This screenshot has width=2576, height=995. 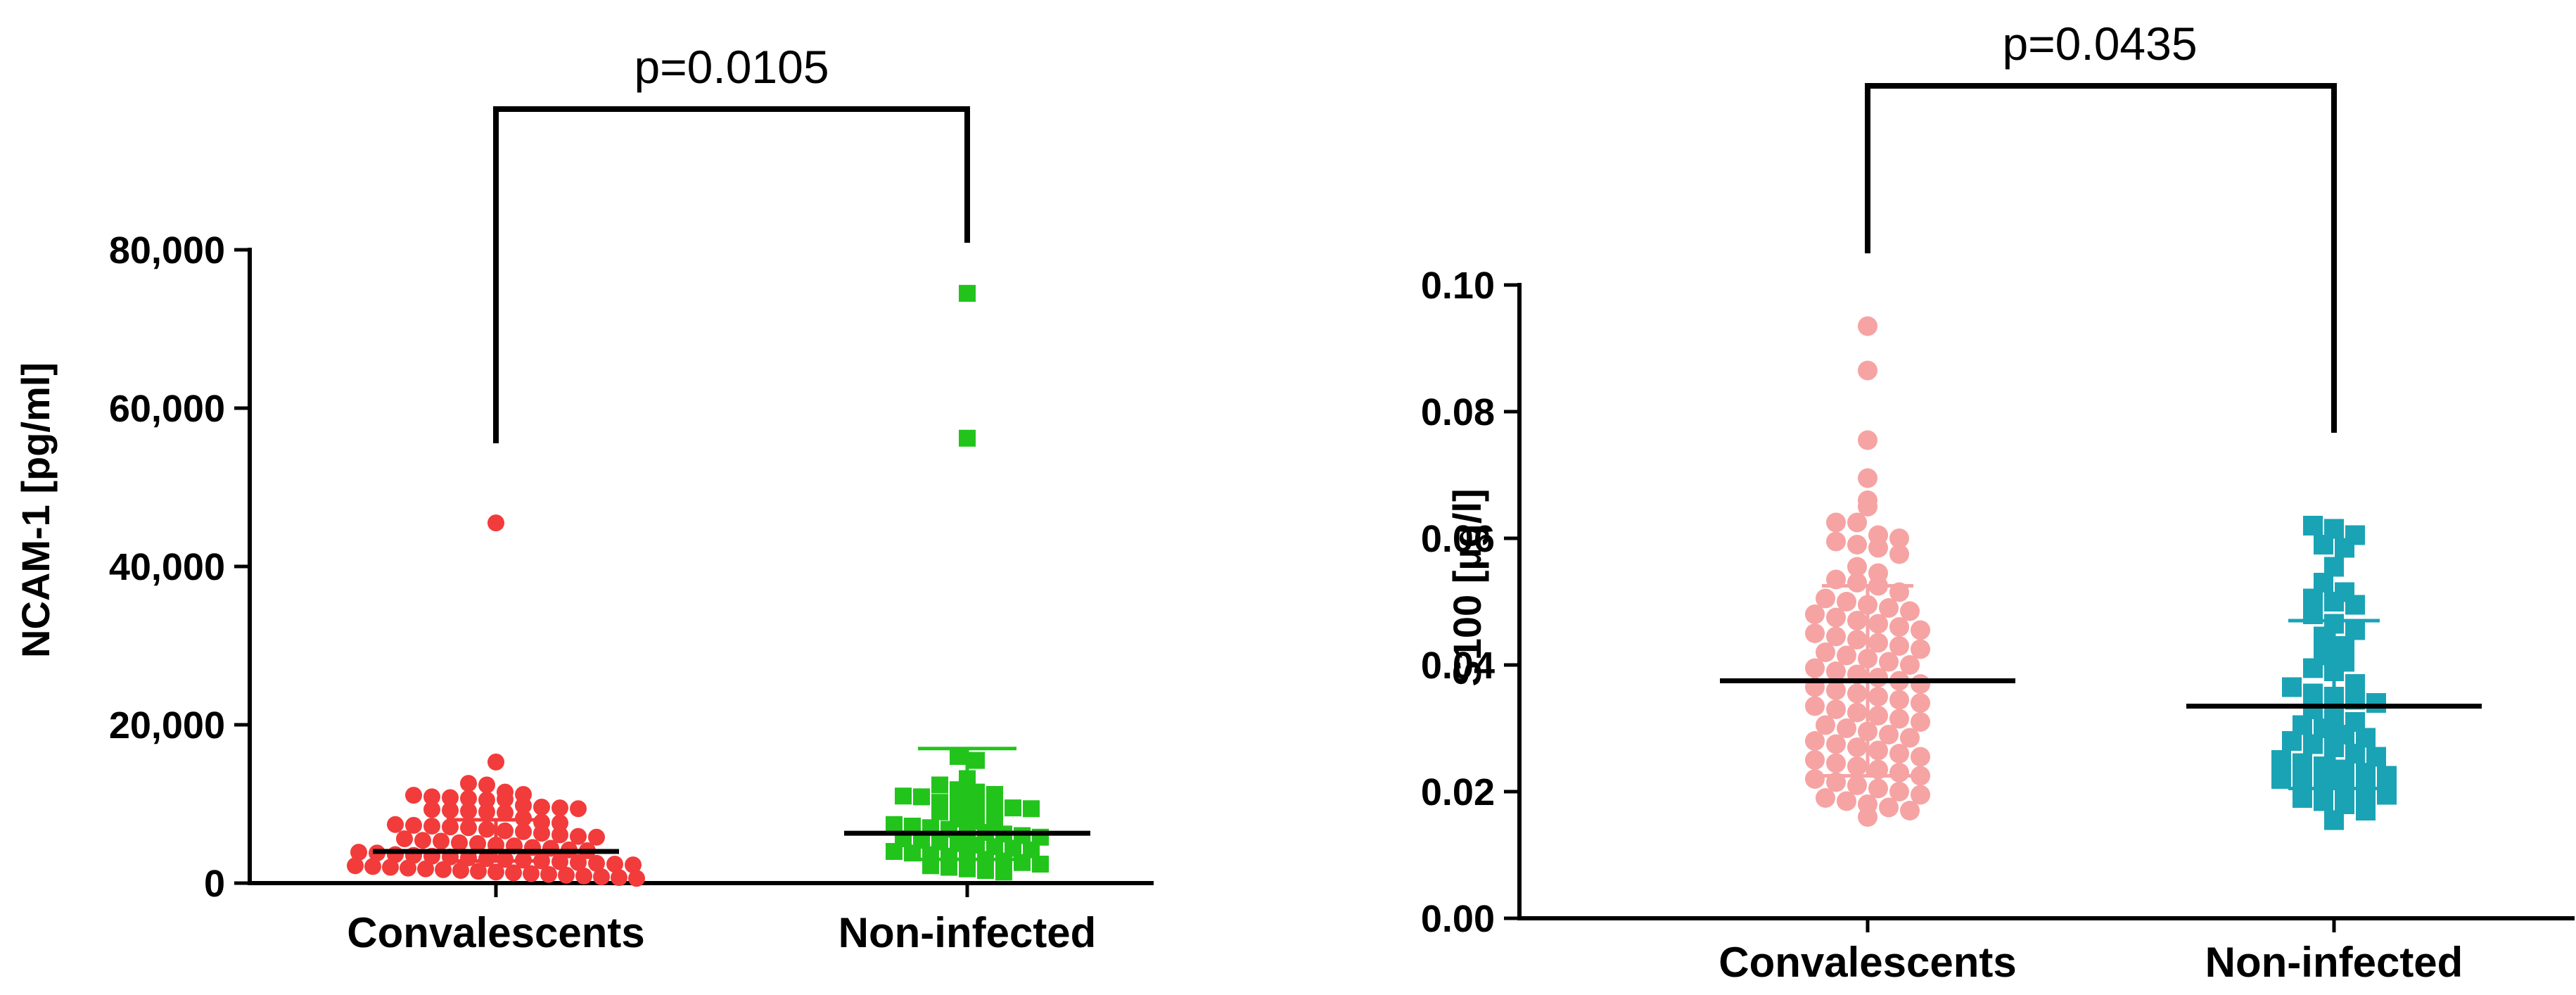 I want to click on y-tick-label: 80,000, so click(x=167, y=250).